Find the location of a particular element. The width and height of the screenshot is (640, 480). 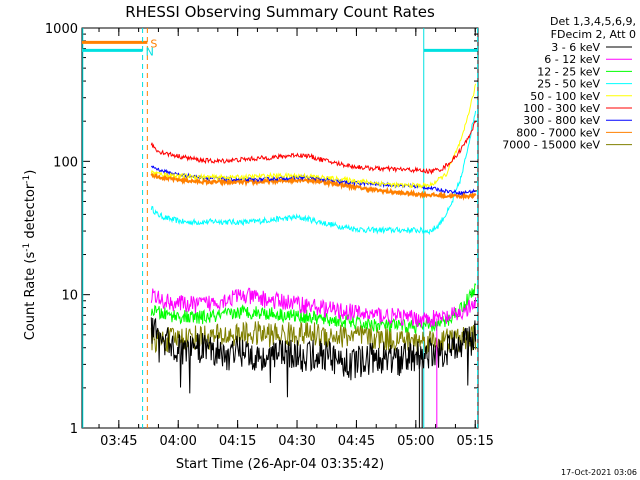

y-axis-label: Count Rate (s-1 detector-1) is located at coordinates (30, 255).